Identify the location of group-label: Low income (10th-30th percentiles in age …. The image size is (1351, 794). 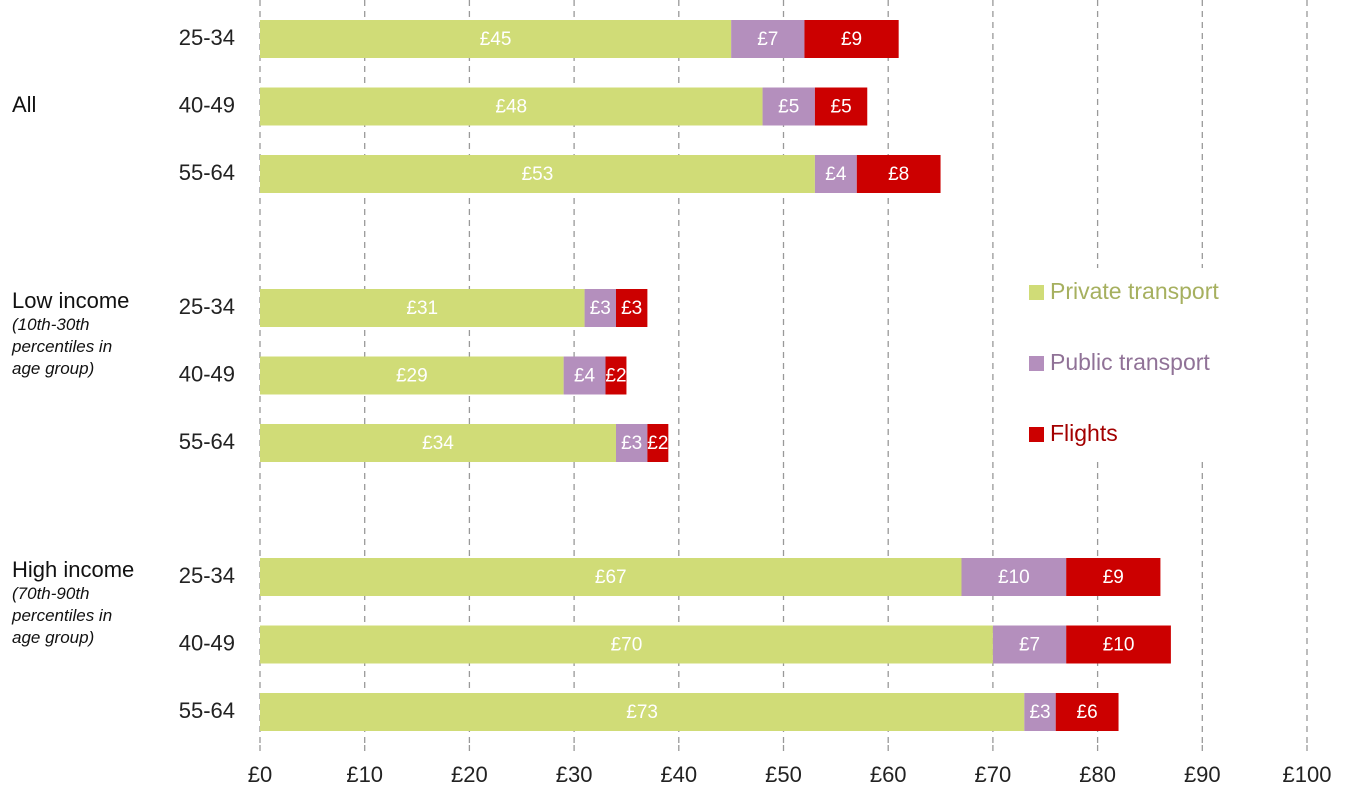
(77, 334).